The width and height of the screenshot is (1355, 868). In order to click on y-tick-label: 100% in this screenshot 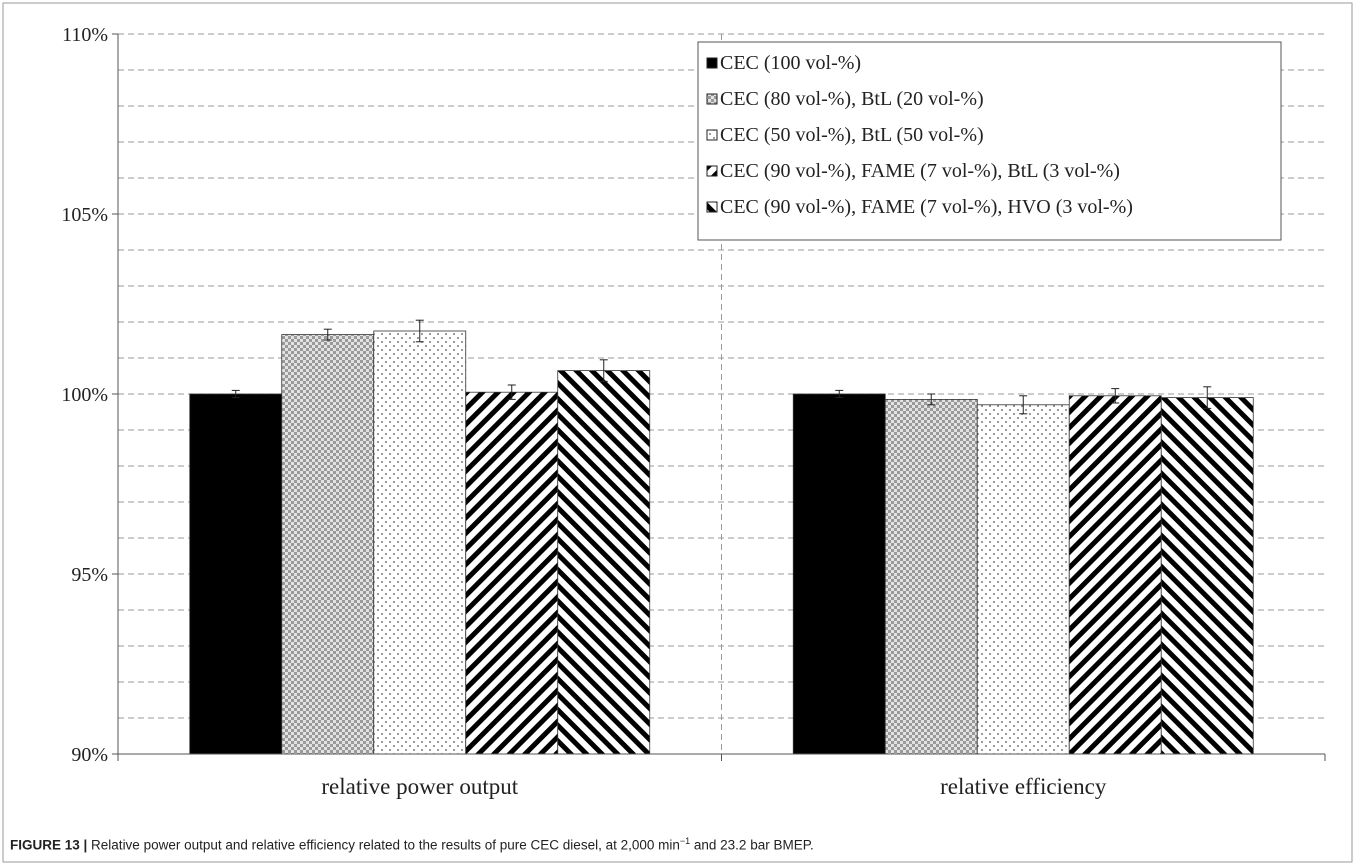, I will do `click(84, 395)`.